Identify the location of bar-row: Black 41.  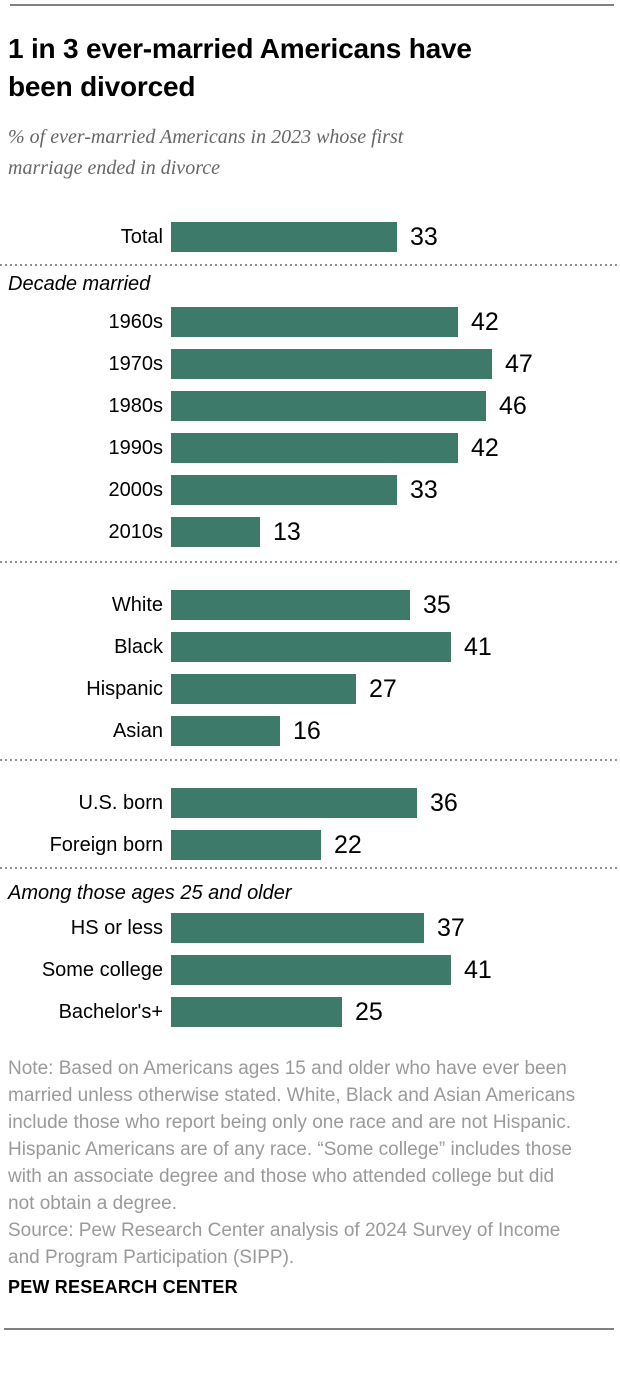
(310, 647).